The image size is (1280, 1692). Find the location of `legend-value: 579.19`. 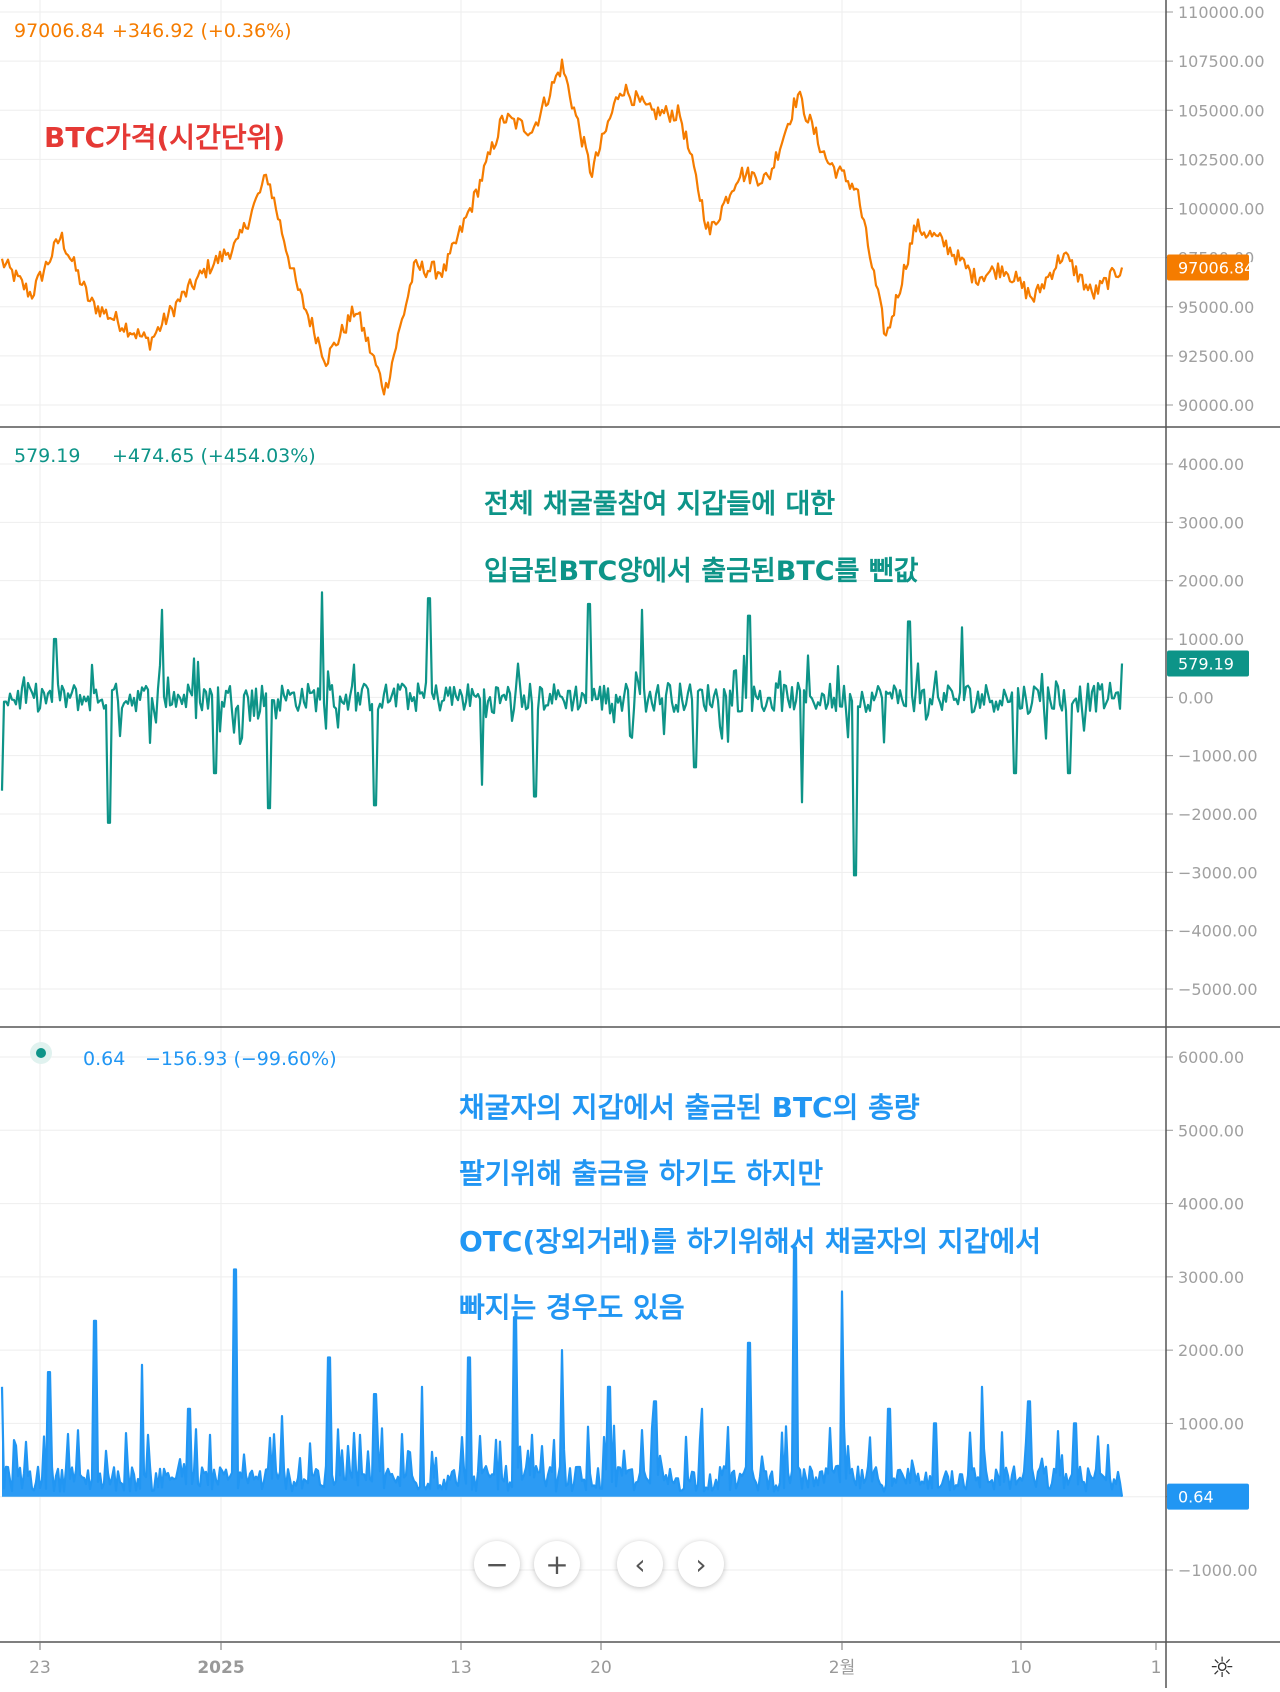

legend-value: 579.19 is located at coordinates (47, 456).